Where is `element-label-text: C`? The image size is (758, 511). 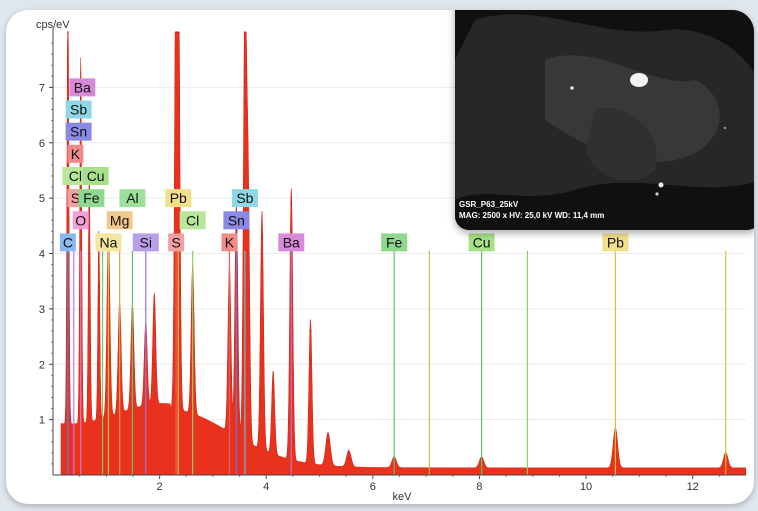 element-label-text: C is located at coordinates (68, 242).